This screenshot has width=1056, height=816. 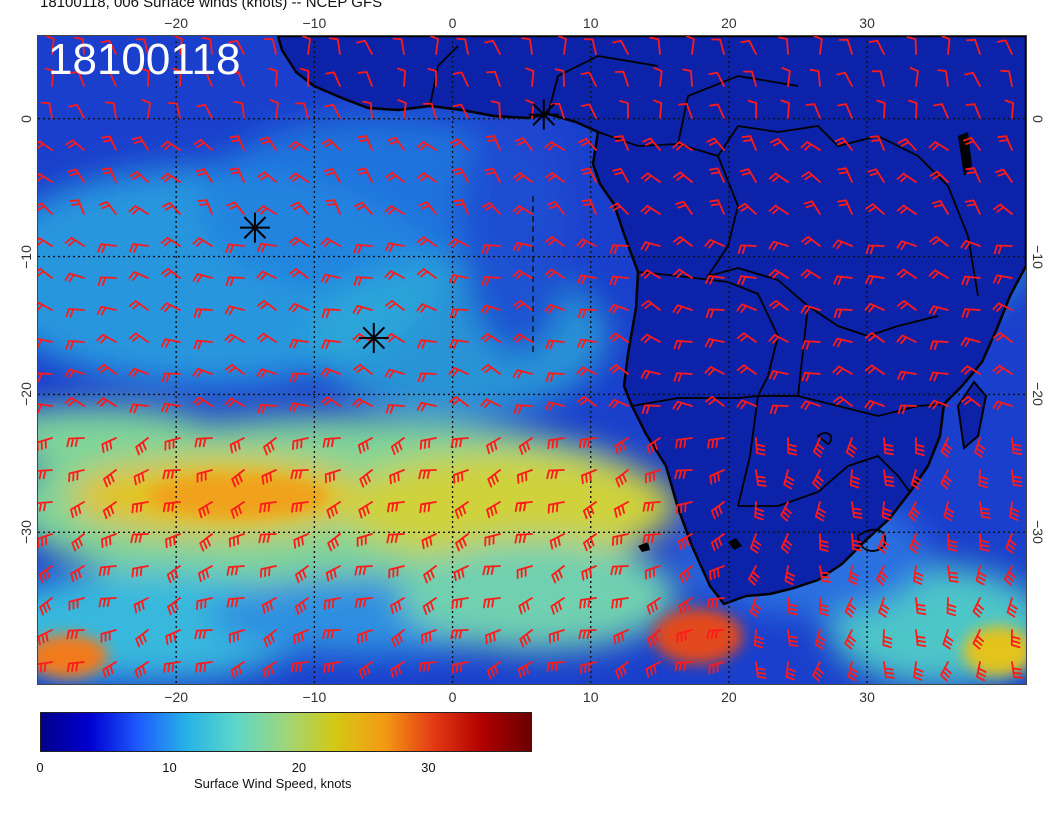 I want to click on asterisk-marker, so click(x=373, y=337).